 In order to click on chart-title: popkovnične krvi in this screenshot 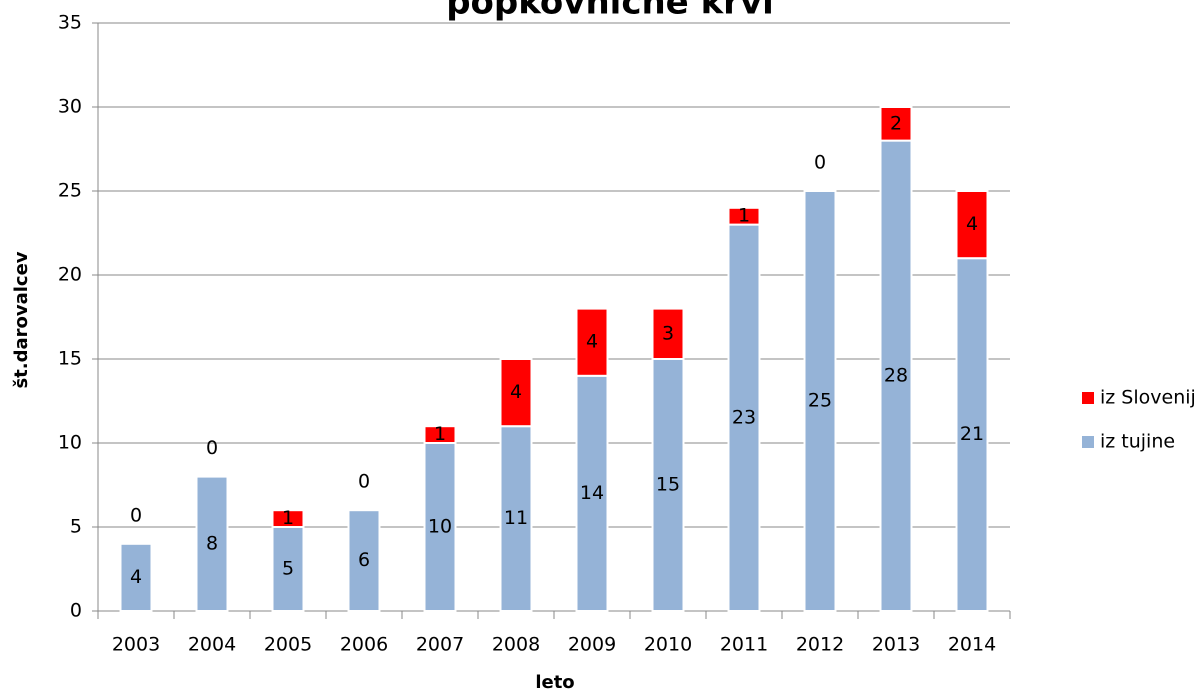, I will do `click(610, 11)`.